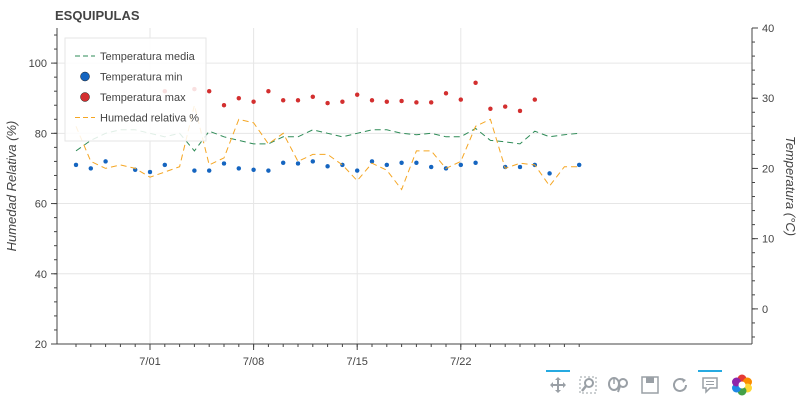 Image resolution: width=800 pixels, height=400 pixels. I want to click on y-tick-label-right: 40, so click(768, 29).